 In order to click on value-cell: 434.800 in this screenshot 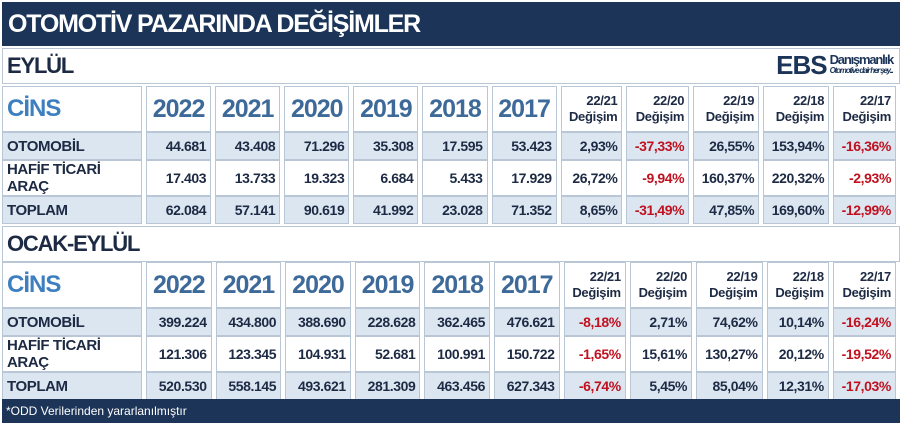, I will do `click(248, 322)`.